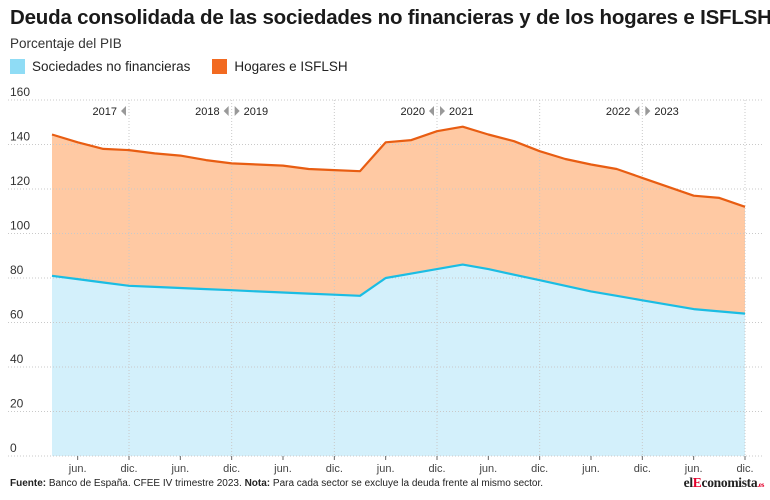 This screenshot has width=770, height=500. I want to click on source-text: Banco de España. CFEE IV trimestre 2023., so click(145, 483).